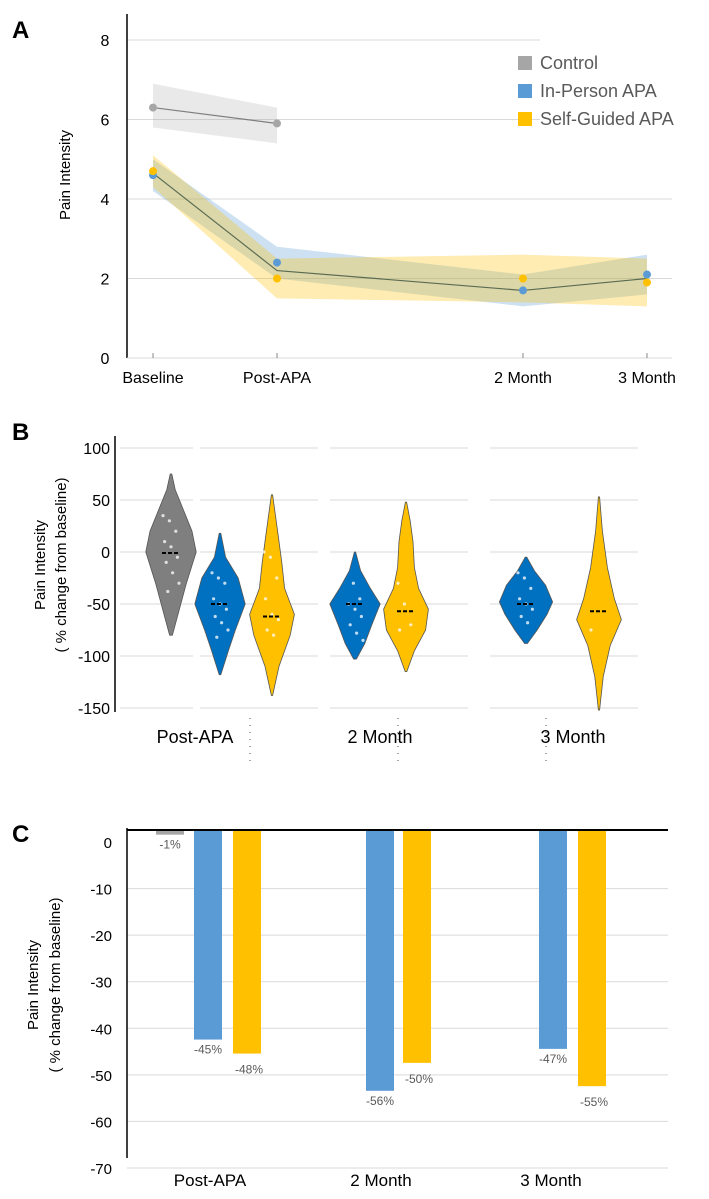 The image size is (709, 1199). I want to click on panel-a-y-tick-label: 4, so click(105, 200).